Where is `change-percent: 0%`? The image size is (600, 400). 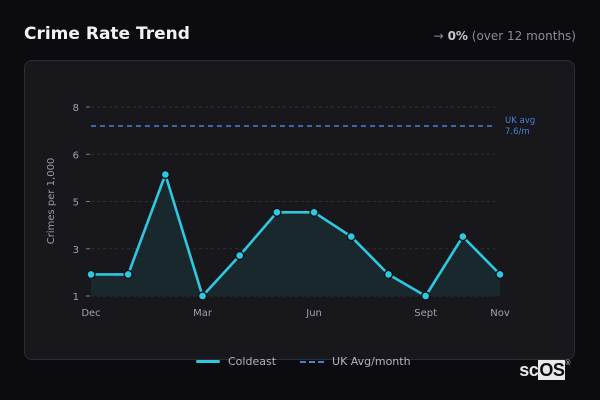
change-percent: 0% is located at coordinates (457, 36).